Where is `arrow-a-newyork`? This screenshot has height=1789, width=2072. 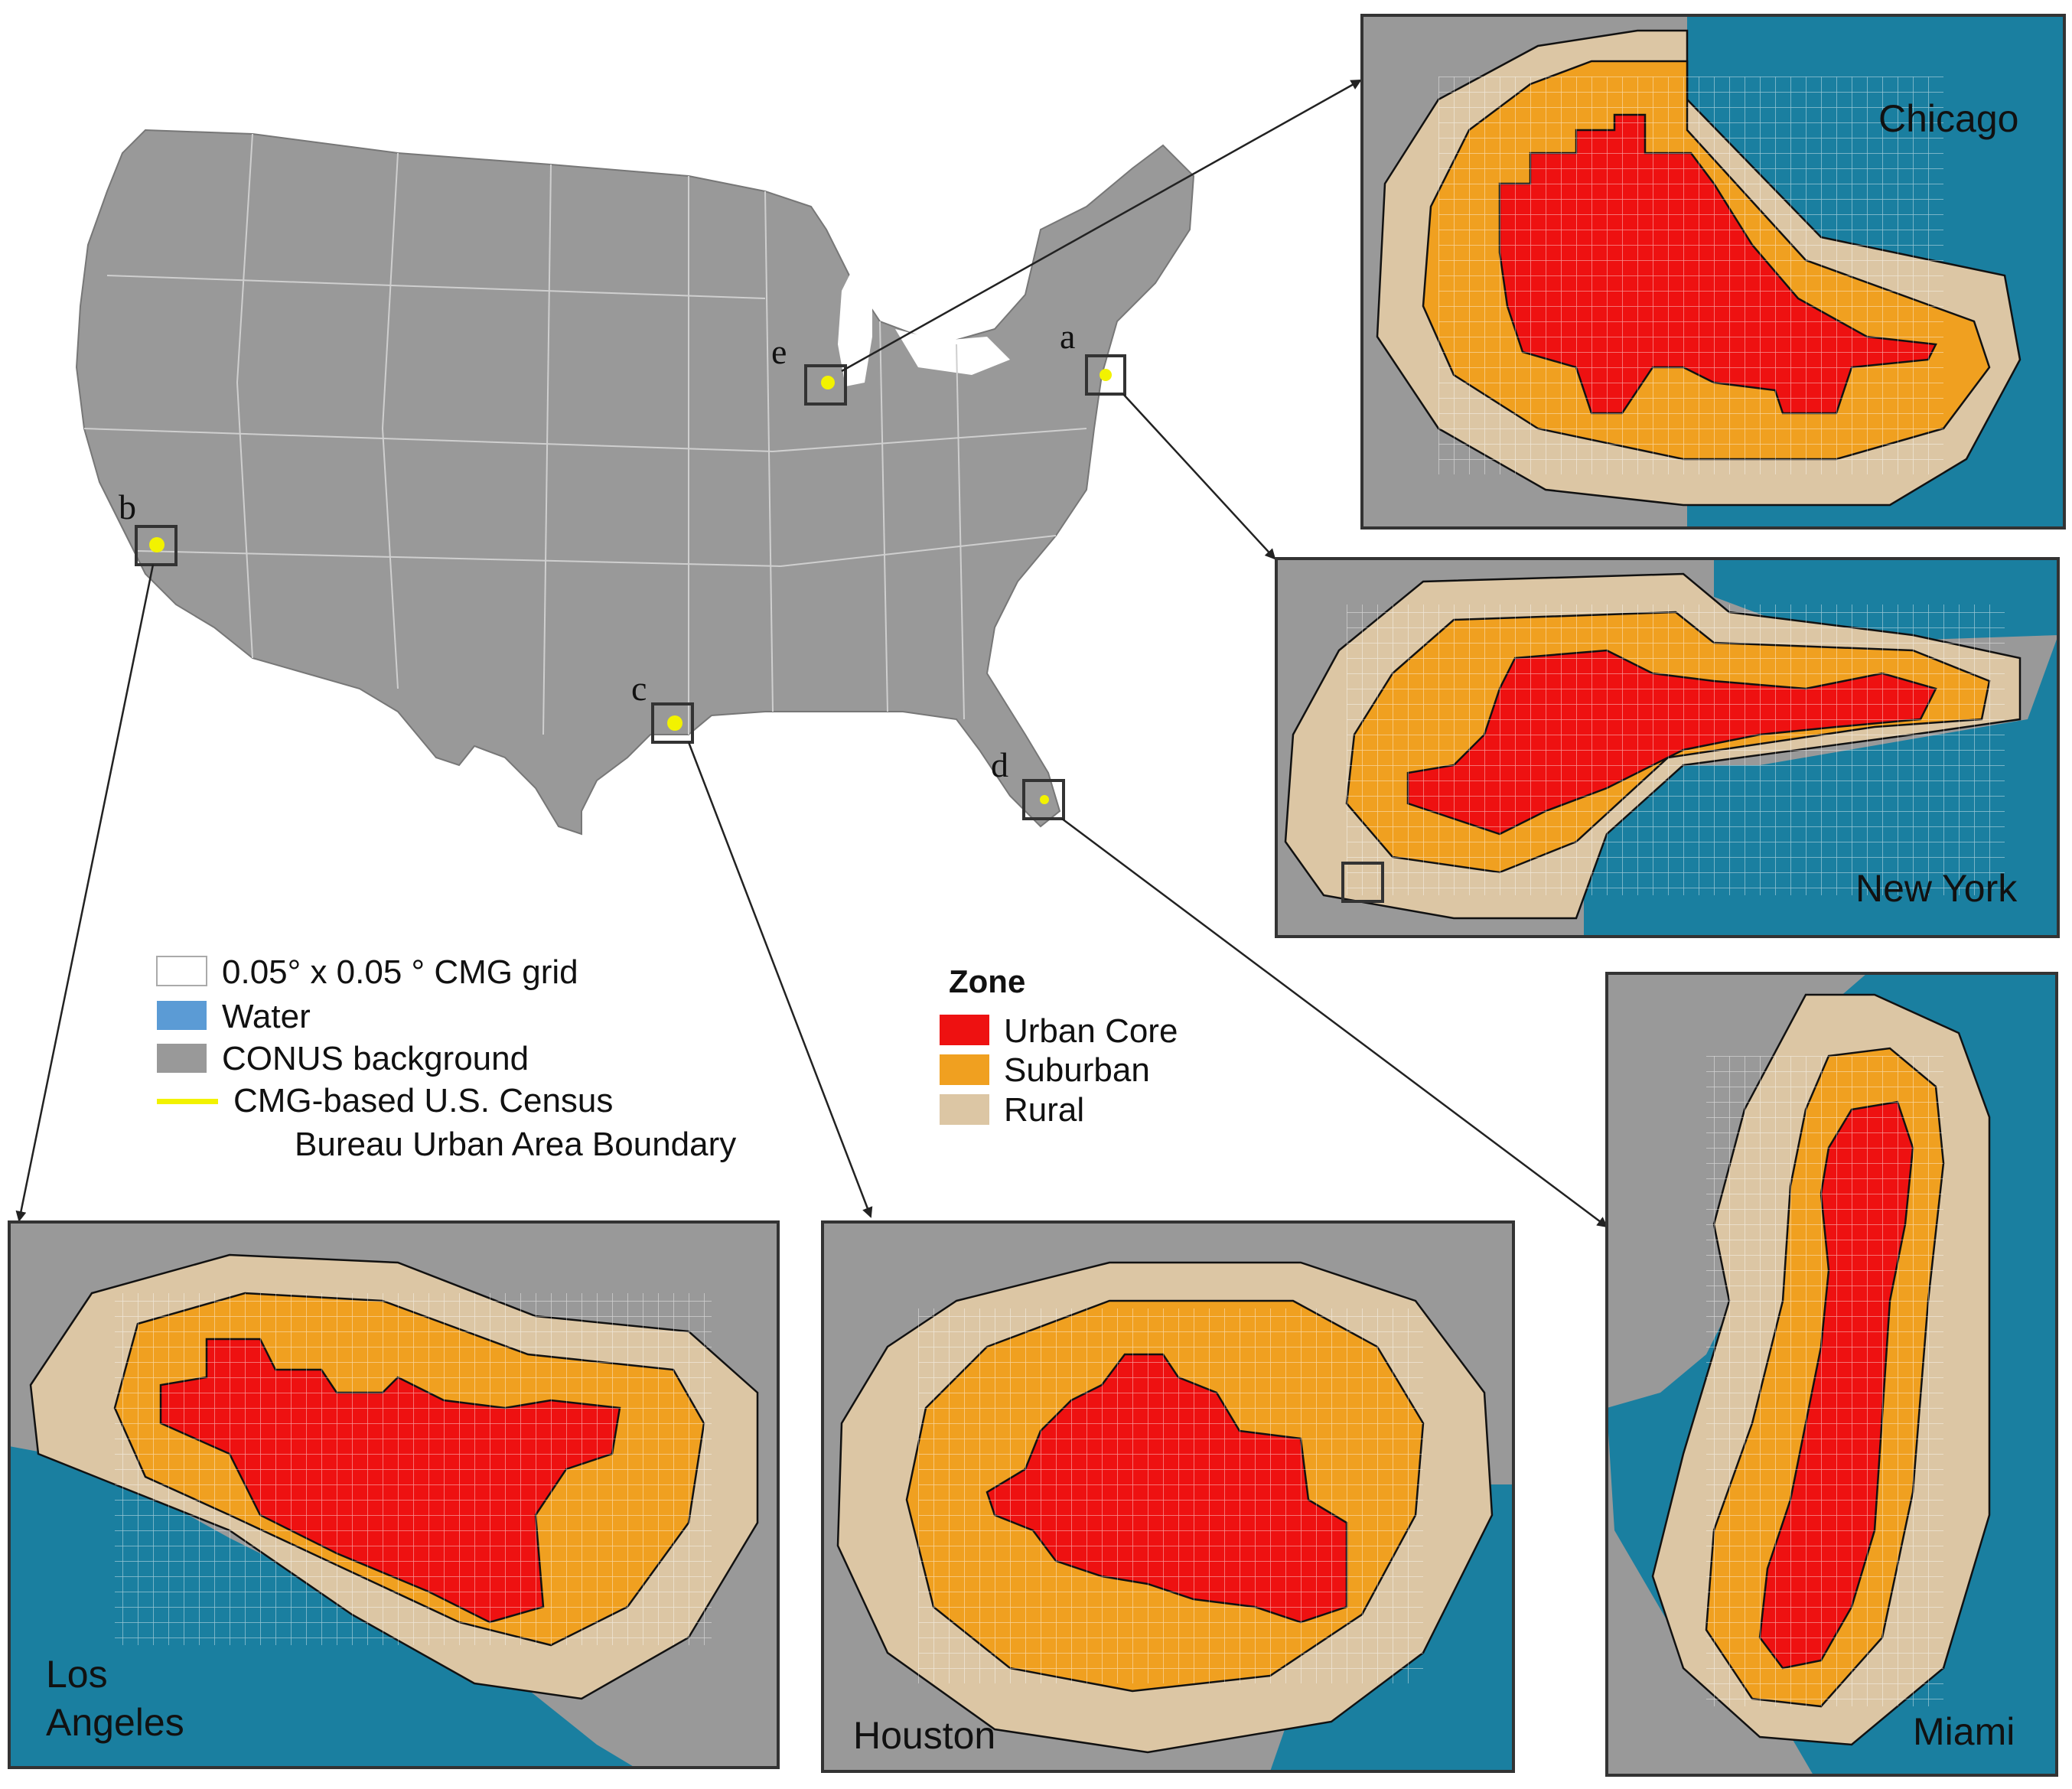
arrow-a-newyork is located at coordinates (1199, 476).